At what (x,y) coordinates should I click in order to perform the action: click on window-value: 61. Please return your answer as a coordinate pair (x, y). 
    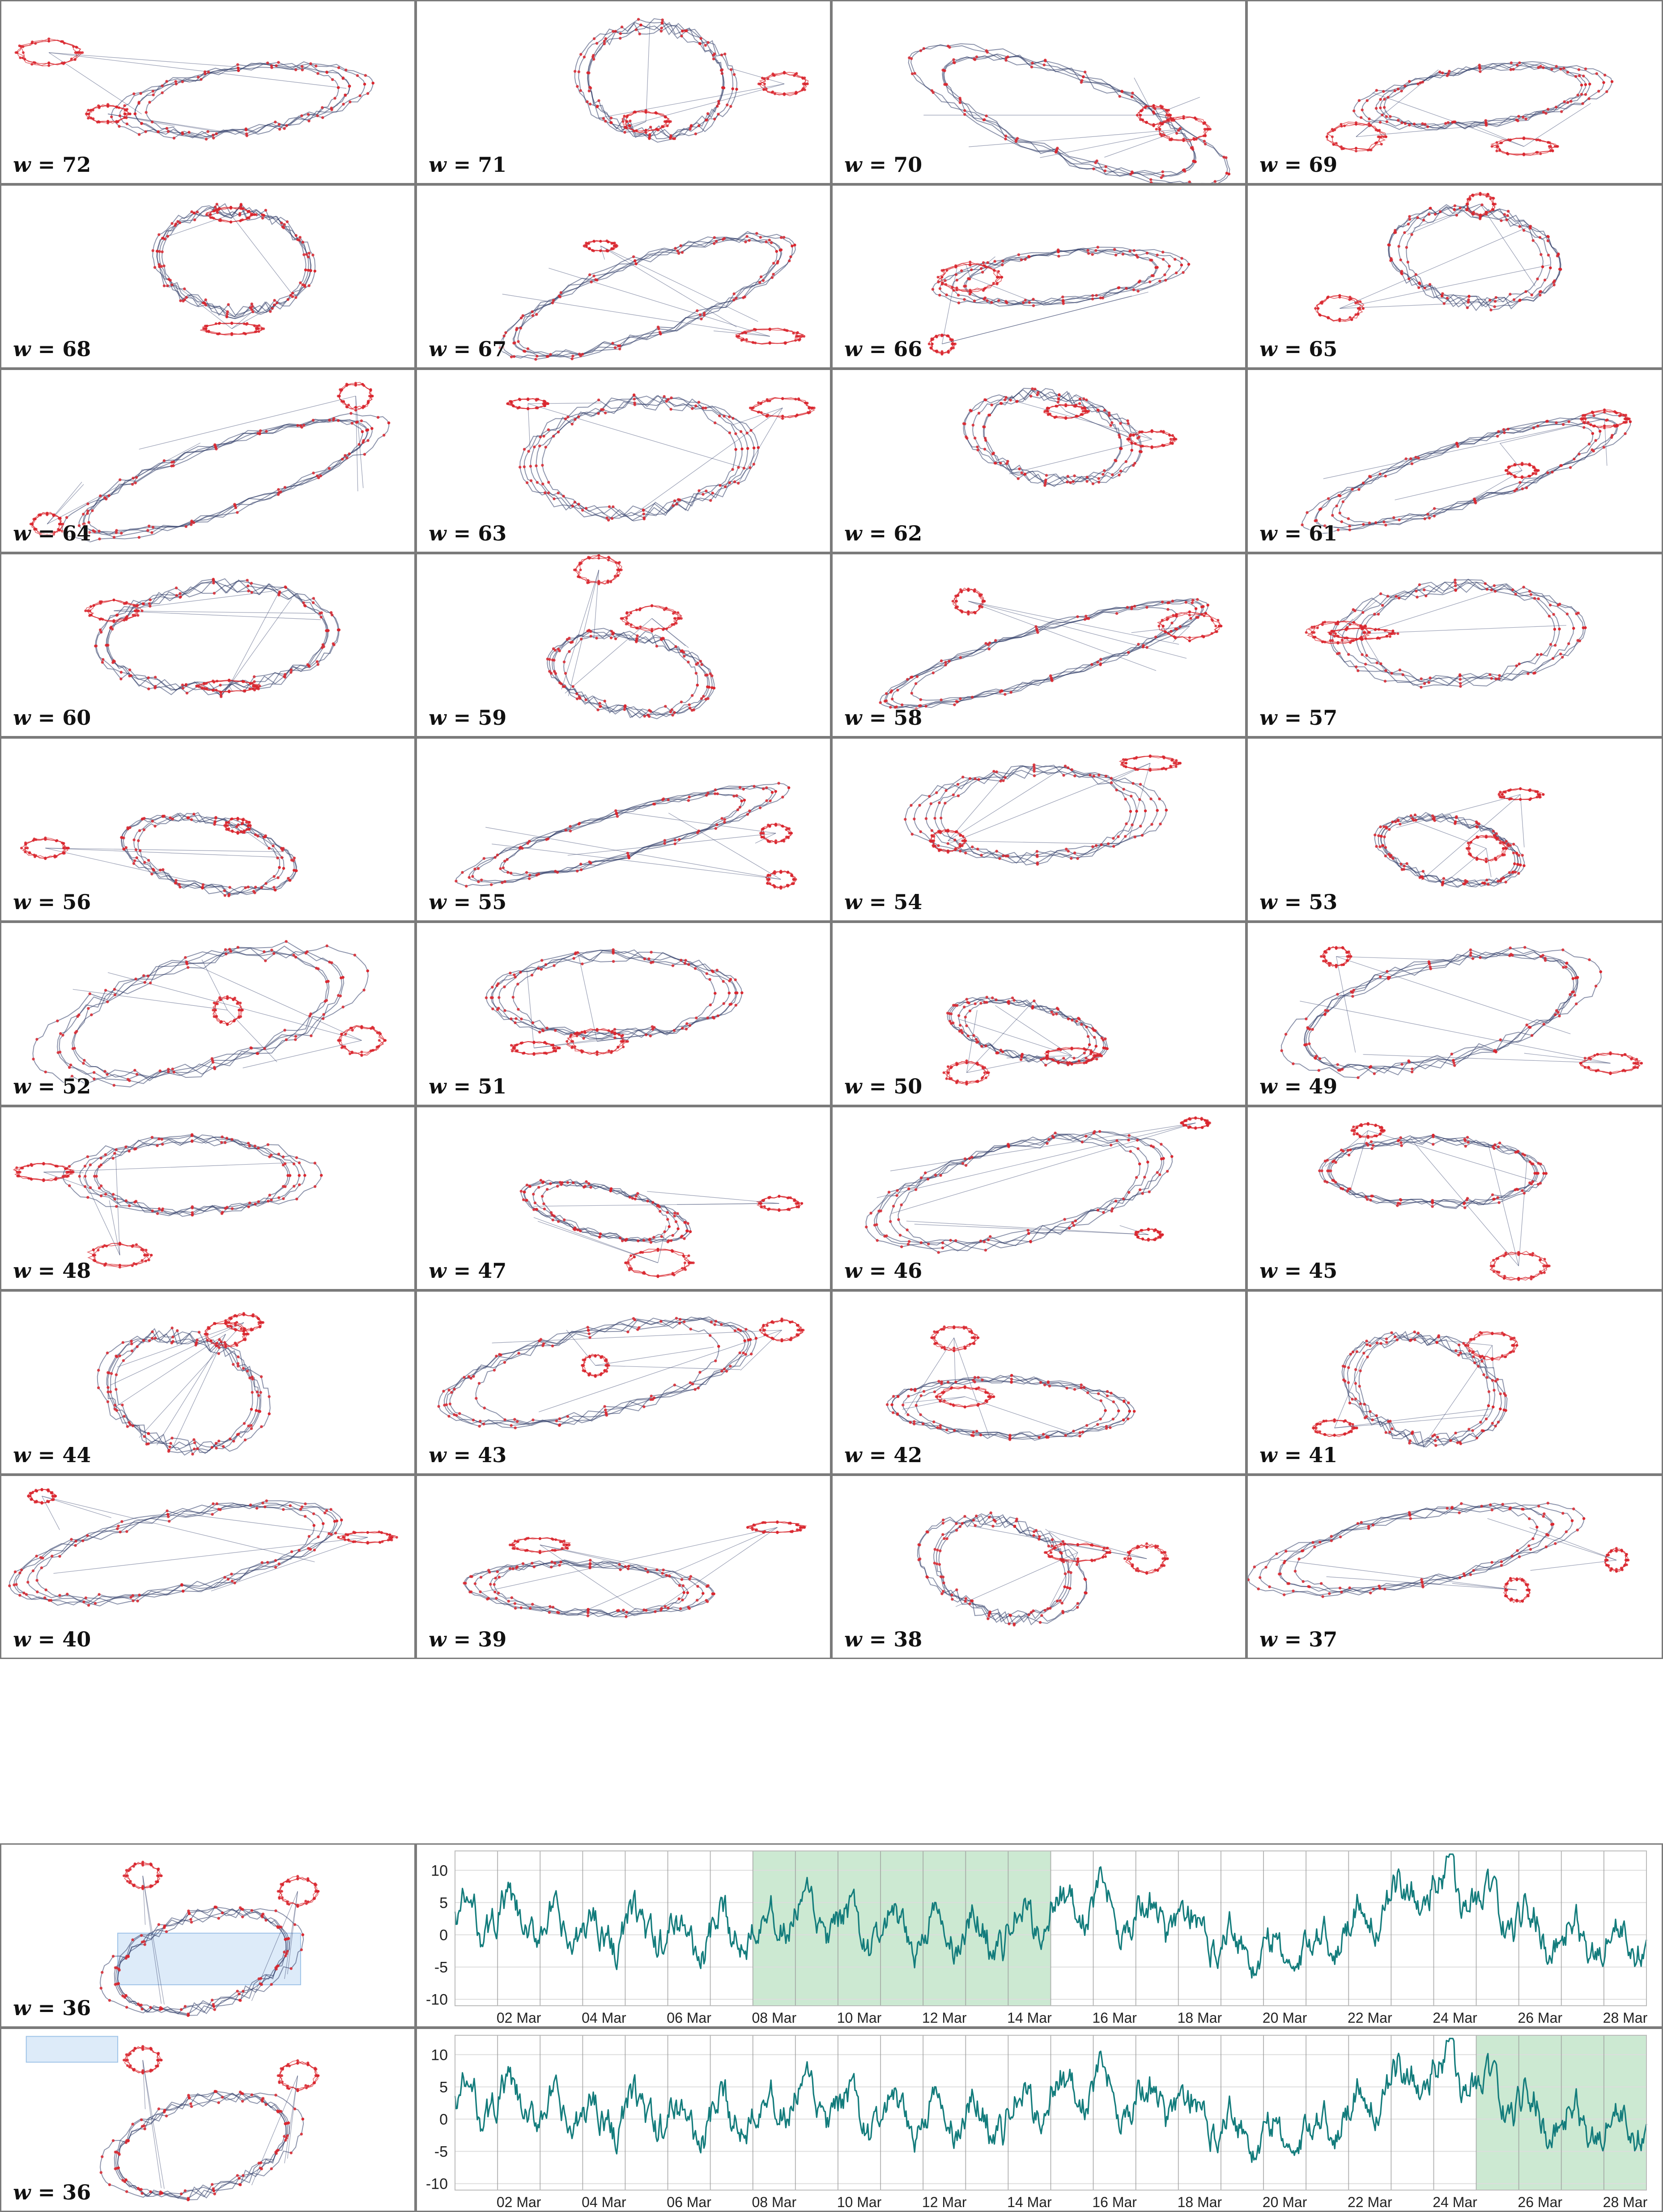
    Looking at the image, I should click on (1323, 533).